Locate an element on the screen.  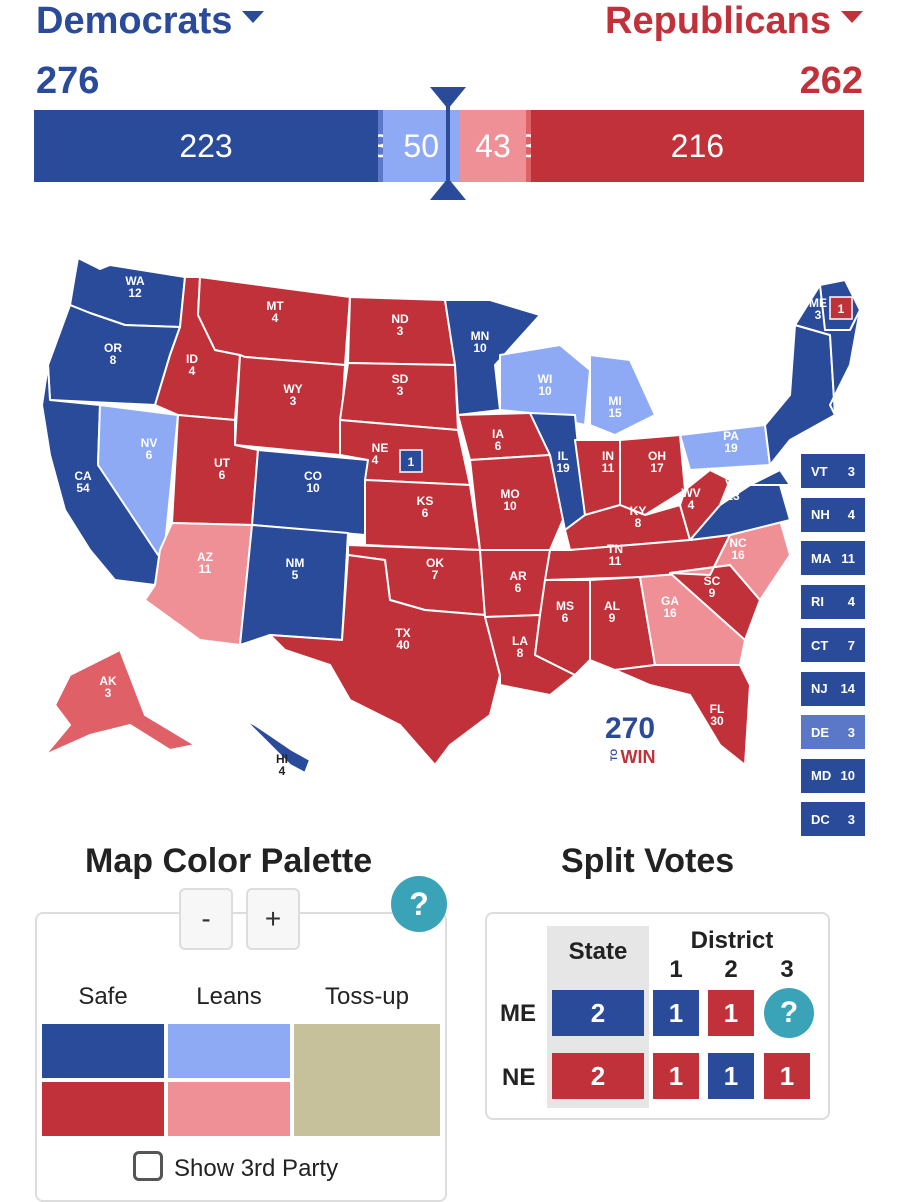
me-district-2: 1 is located at coordinates (731, 1013).